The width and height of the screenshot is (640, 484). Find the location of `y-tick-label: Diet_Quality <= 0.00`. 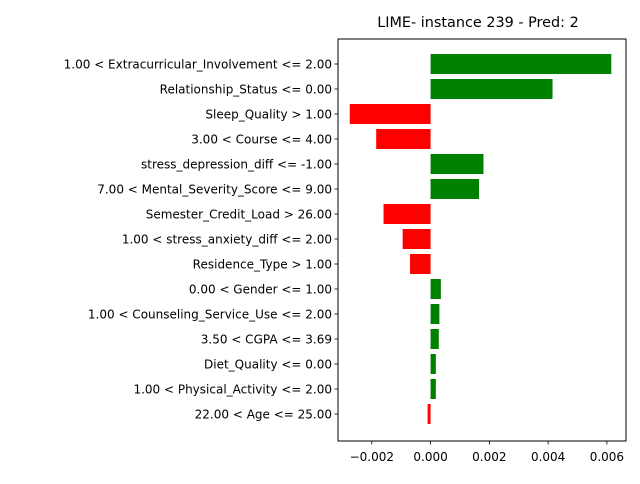

y-tick-label: Diet_Quality <= 0.00 is located at coordinates (268, 365).